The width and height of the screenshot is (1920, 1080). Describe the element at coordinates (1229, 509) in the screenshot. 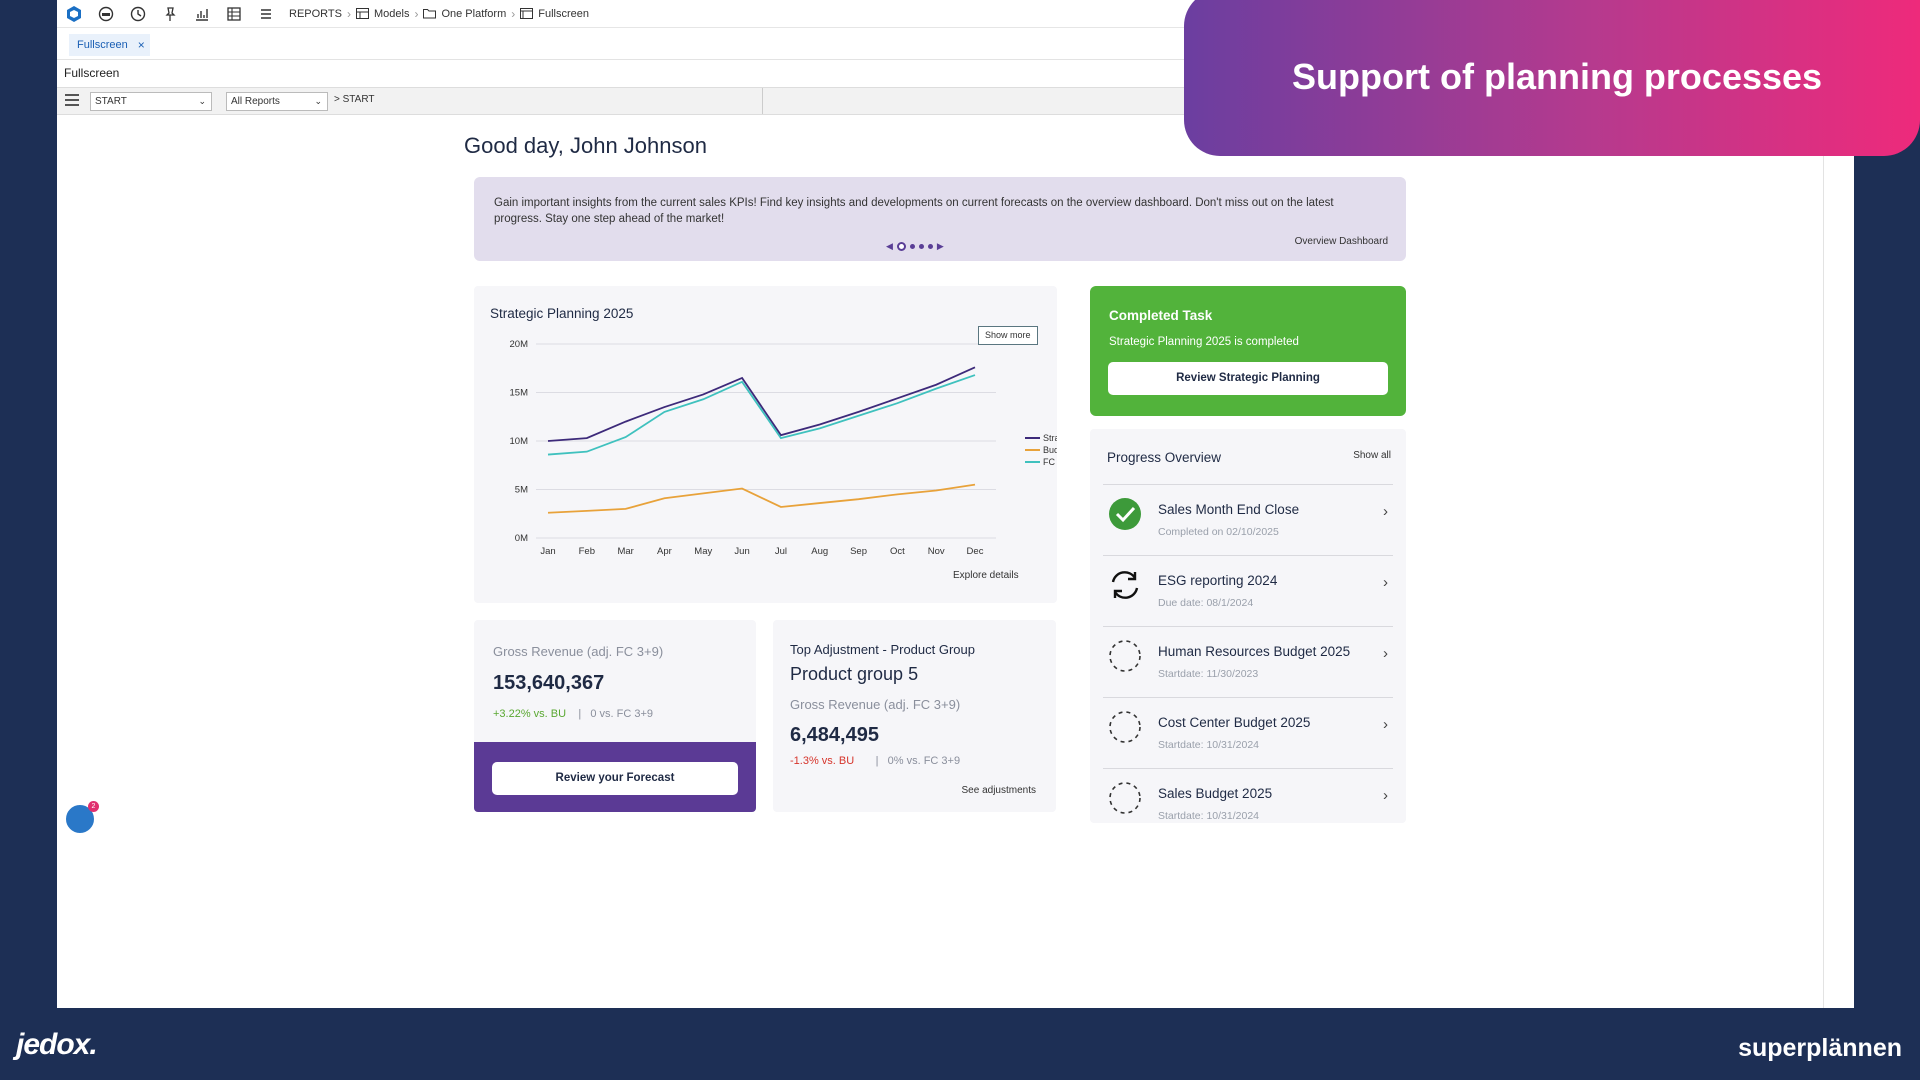

I see `progress-item-name: Sales Month End Close` at that location.